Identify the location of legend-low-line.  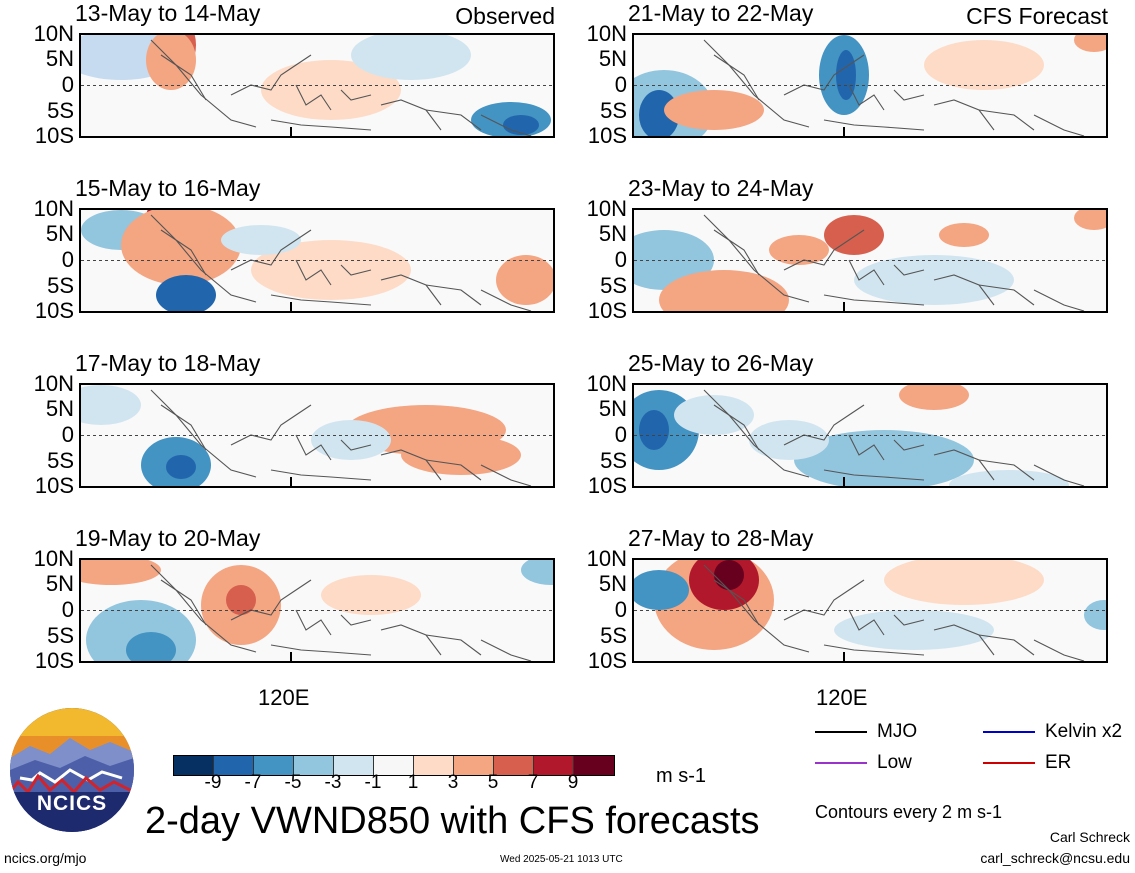
(841, 762).